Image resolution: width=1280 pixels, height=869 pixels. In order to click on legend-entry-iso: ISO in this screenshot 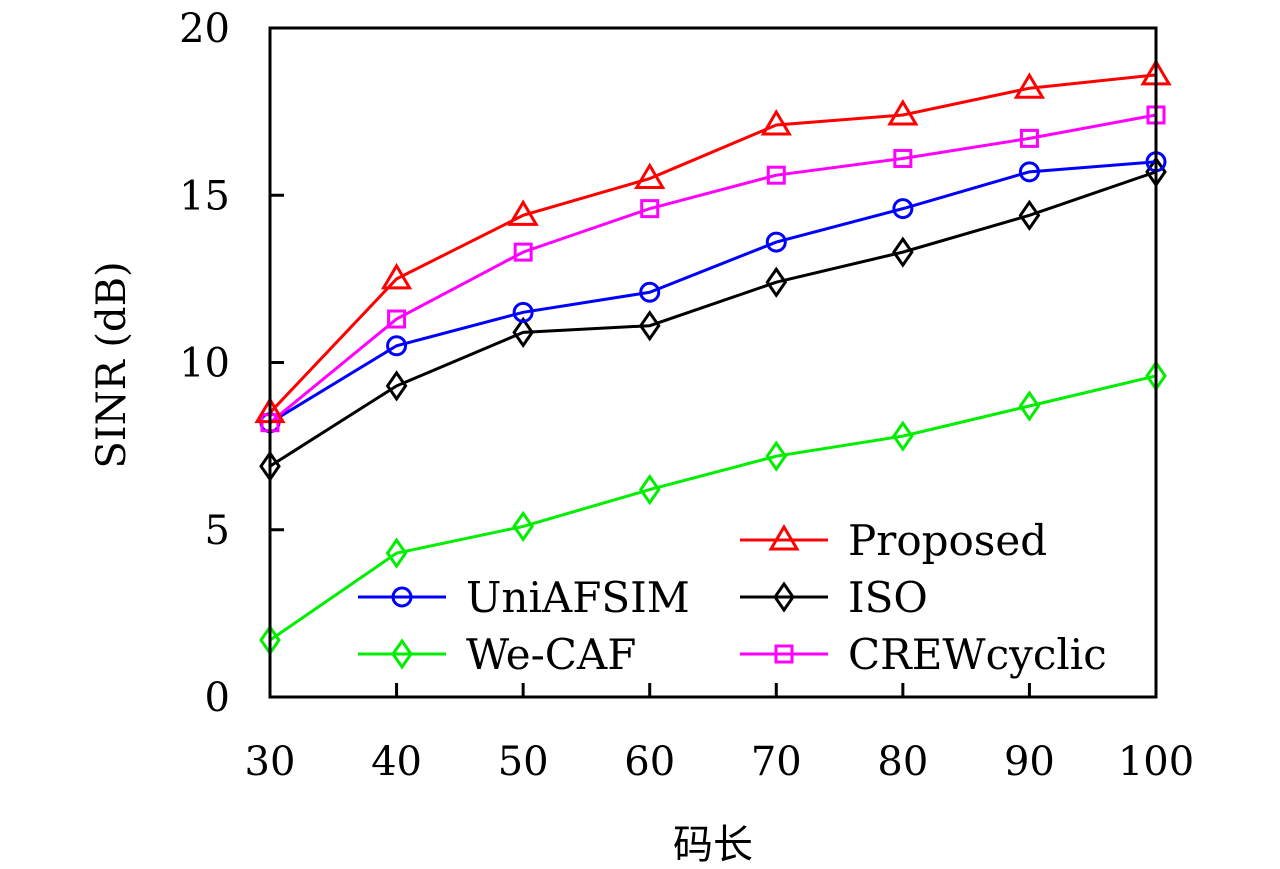, I will do `click(834, 597)`.